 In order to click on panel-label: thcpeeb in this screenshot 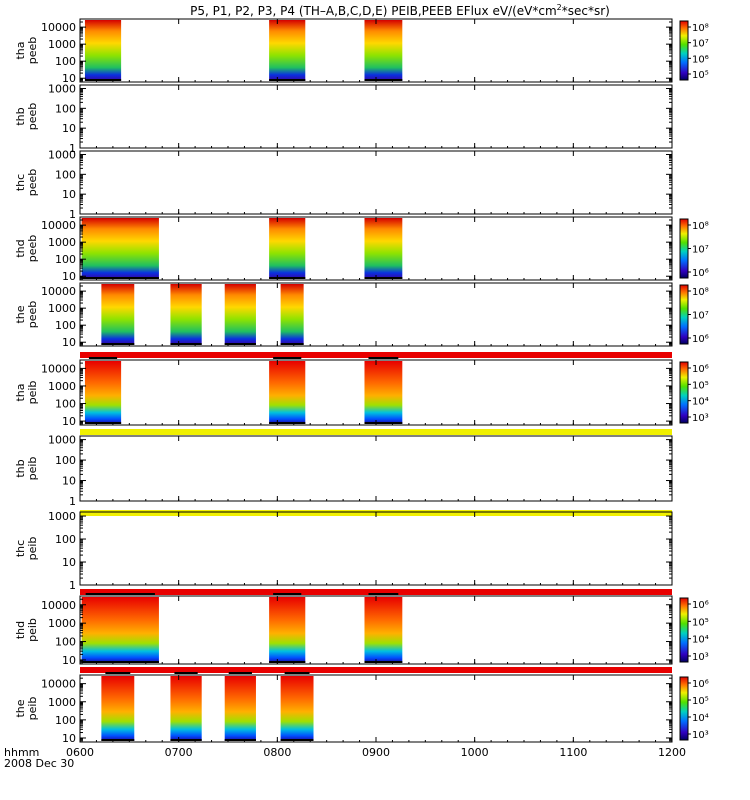, I will do `click(26, 183)`.